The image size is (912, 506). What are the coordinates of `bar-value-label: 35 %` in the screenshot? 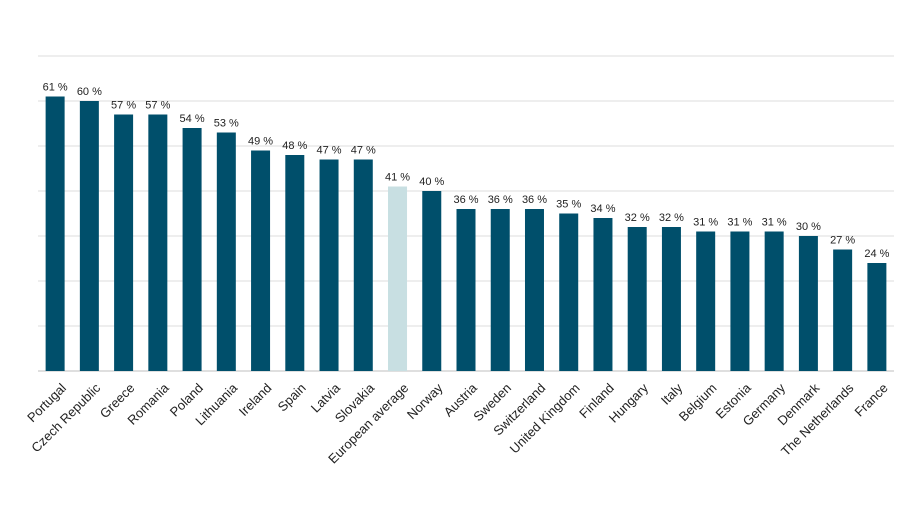 It's located at (568, 205).